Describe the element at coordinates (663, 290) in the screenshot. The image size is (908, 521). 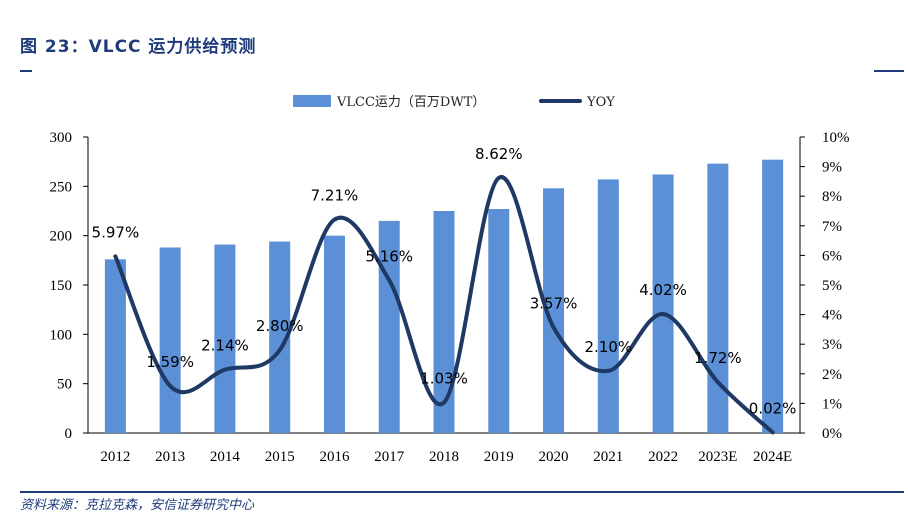
I see `yoy-data-label: 4.02%` at that location.